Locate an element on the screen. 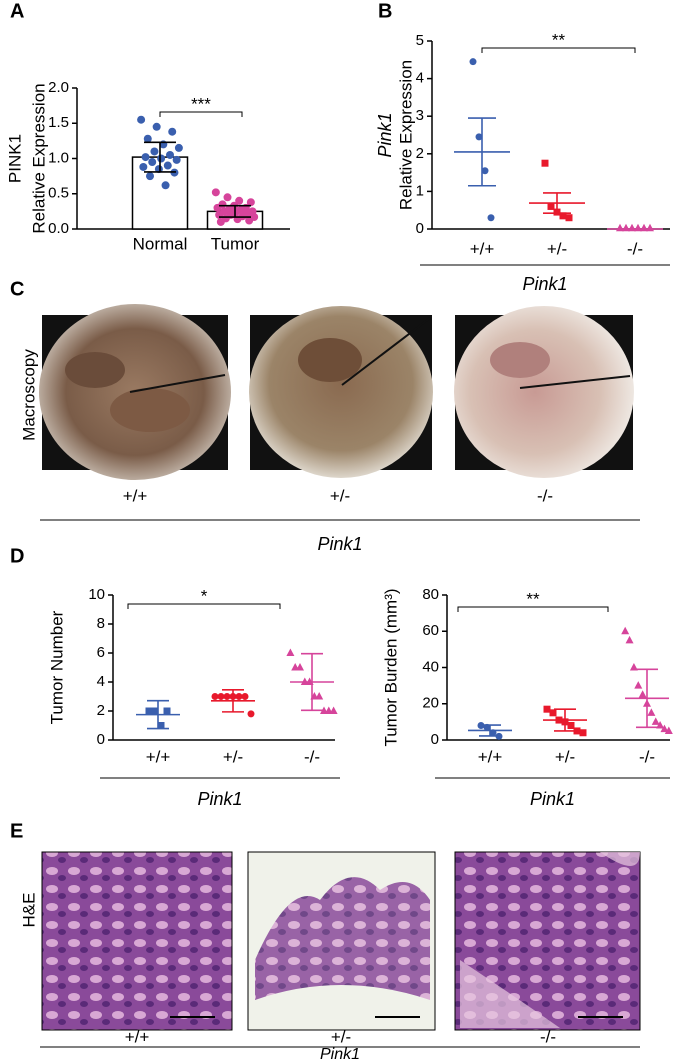  y-axis-label: Tumor Number is located at coordinates (56, 667).